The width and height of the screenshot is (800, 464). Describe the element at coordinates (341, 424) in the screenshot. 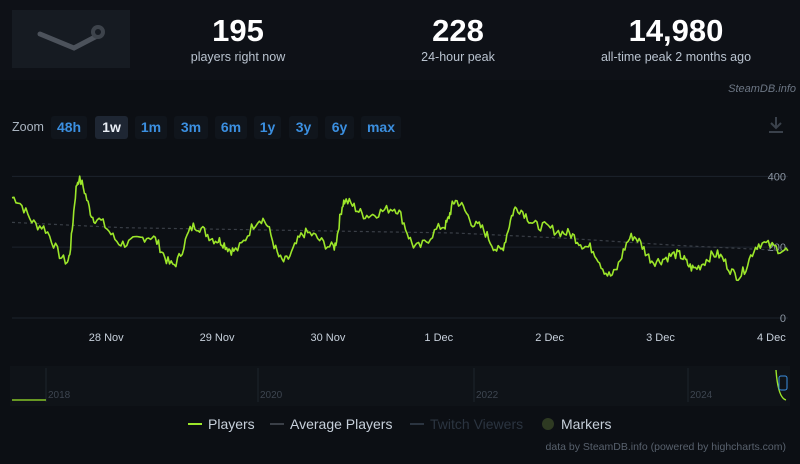

I see `legend-average-label: Average Players` at that location.